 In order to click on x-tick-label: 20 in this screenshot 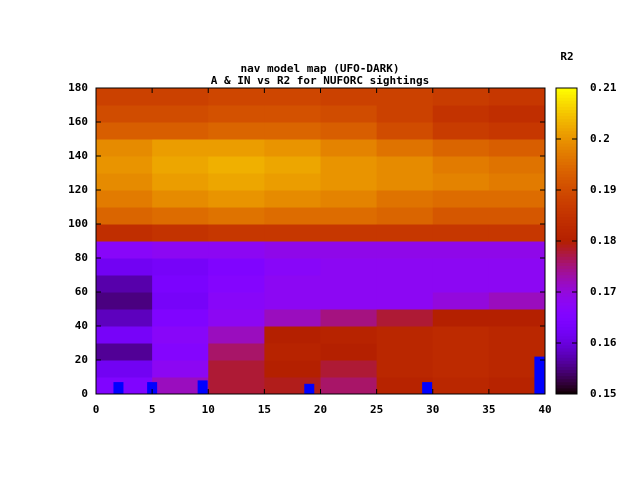, I will do `click(320, 409)`.